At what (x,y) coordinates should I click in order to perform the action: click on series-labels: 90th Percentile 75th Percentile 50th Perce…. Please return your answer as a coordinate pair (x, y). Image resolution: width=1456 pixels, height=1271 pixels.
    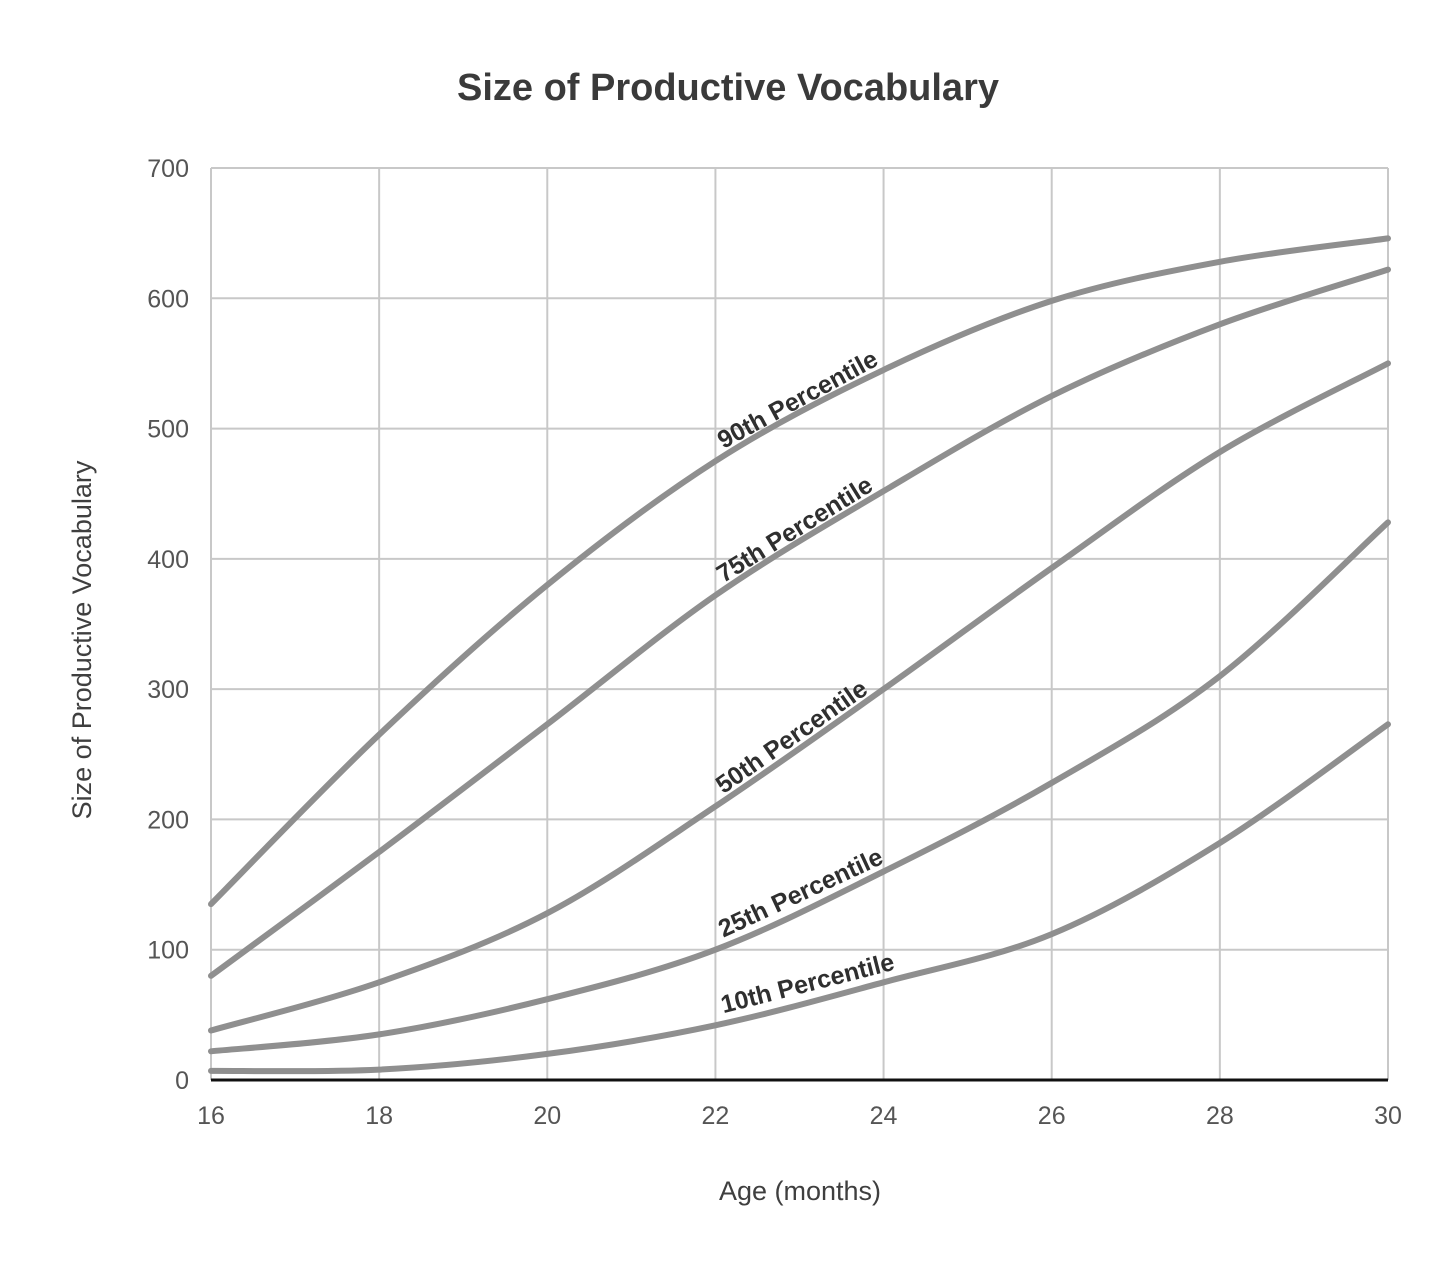
    Looking at the image, I should click on (804, 682).